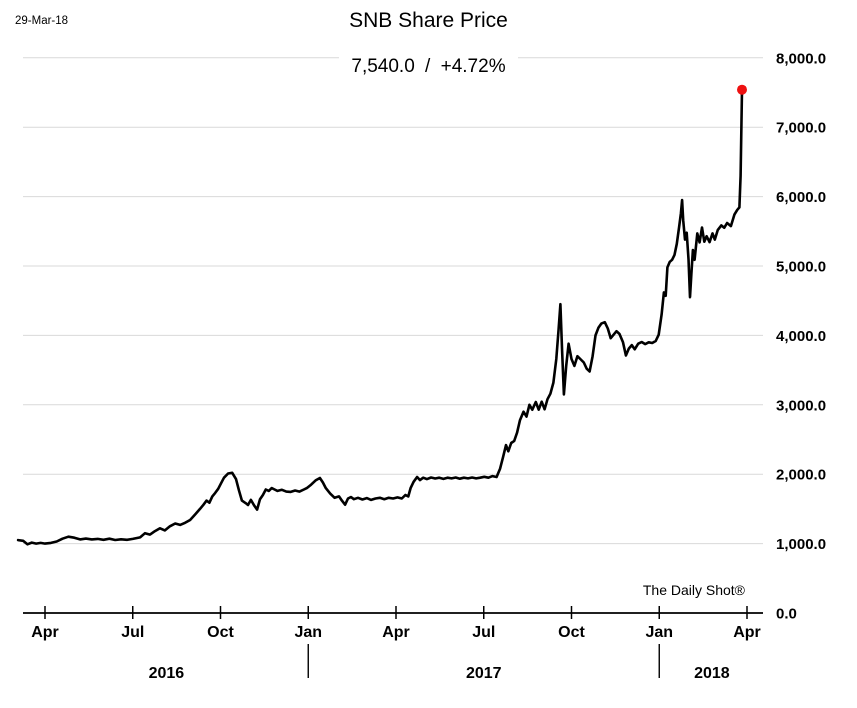  I want to click on y-tick-label: 8,000.0, so click(801, 58).